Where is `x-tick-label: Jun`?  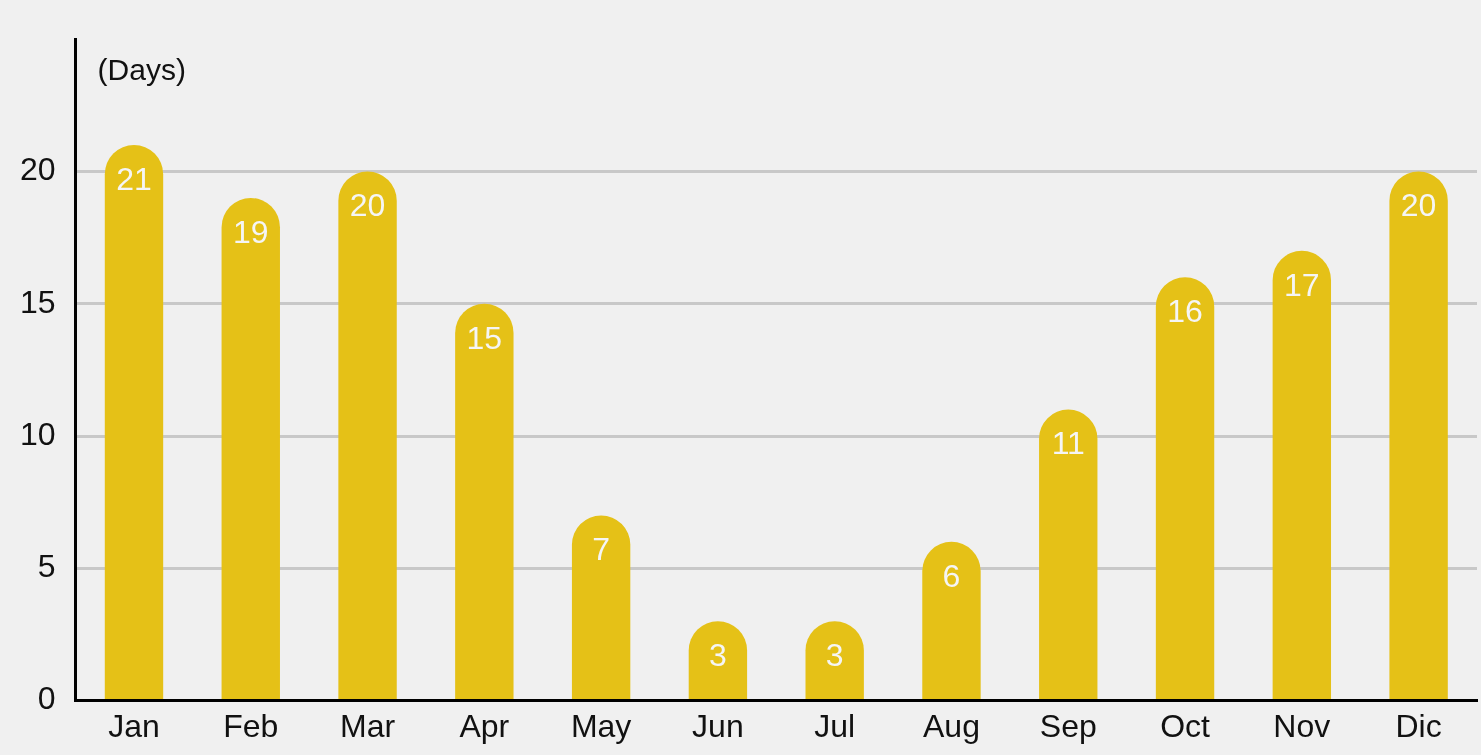
x-tick-label: Jun is located at coordinates (718, 725).